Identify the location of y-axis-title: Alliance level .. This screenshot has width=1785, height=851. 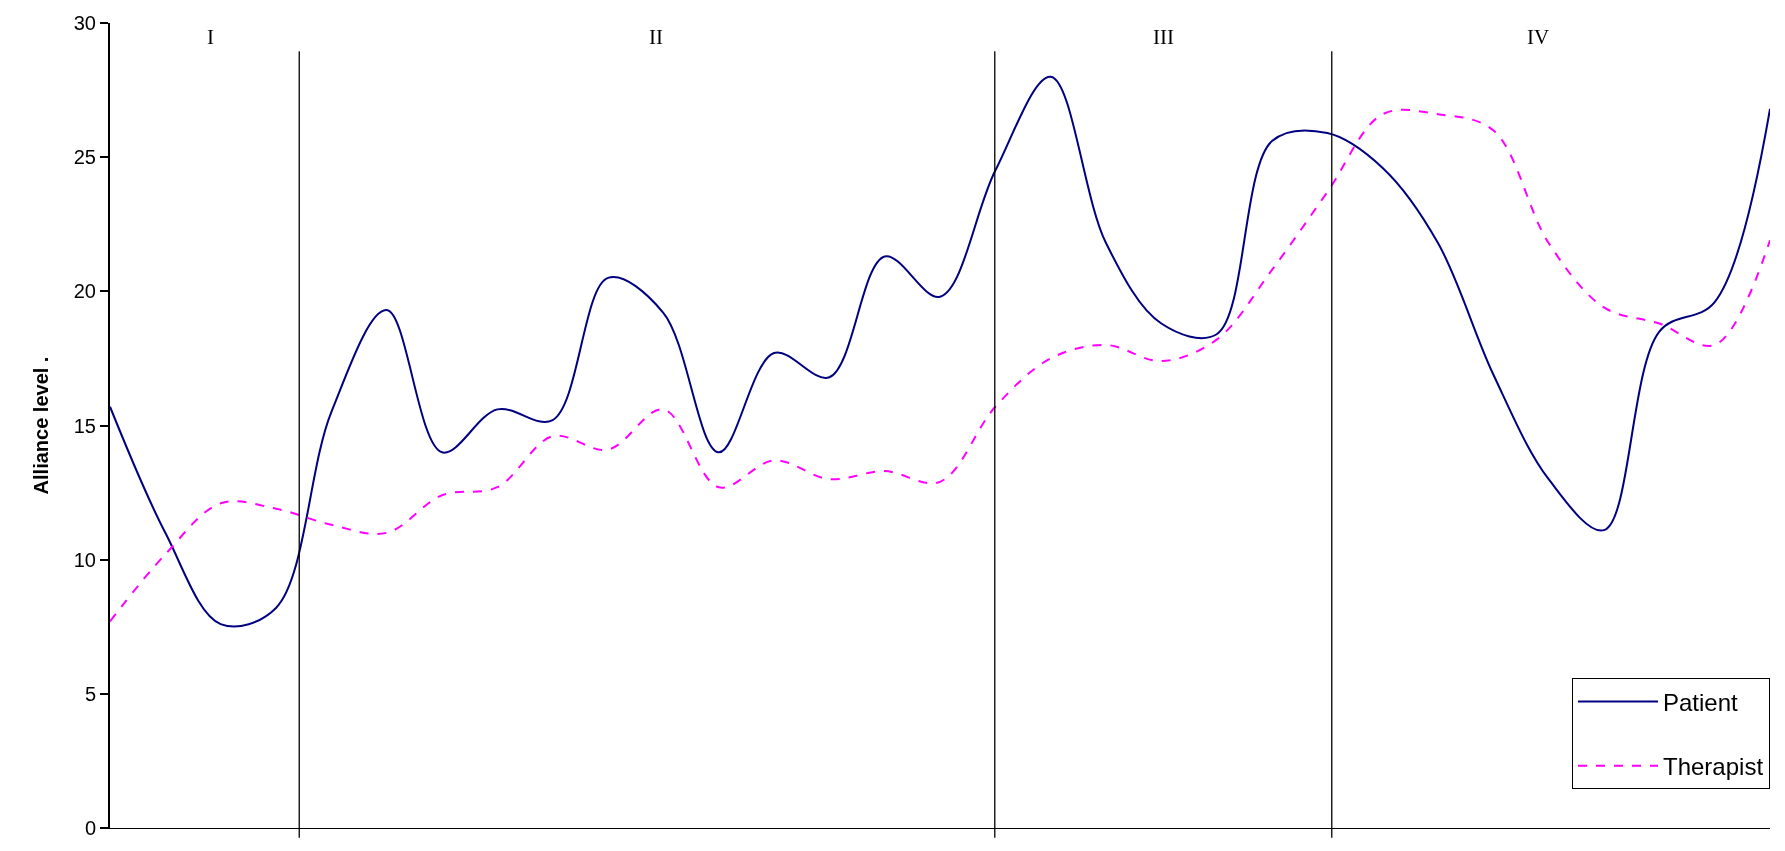
(40, 425).